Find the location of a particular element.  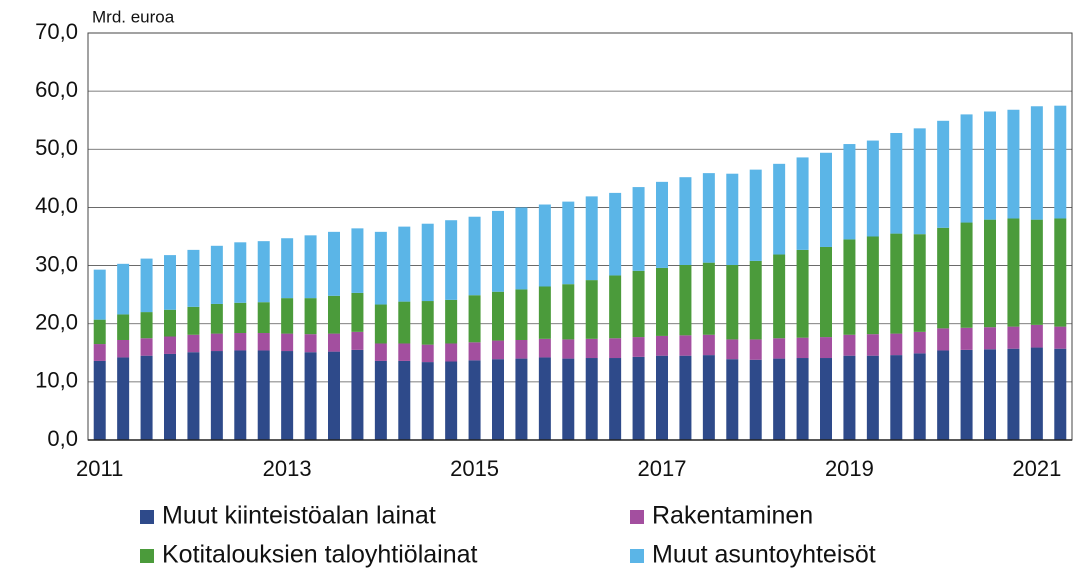

legend-label: Rakentaminen is located at coordinates (732, 516).